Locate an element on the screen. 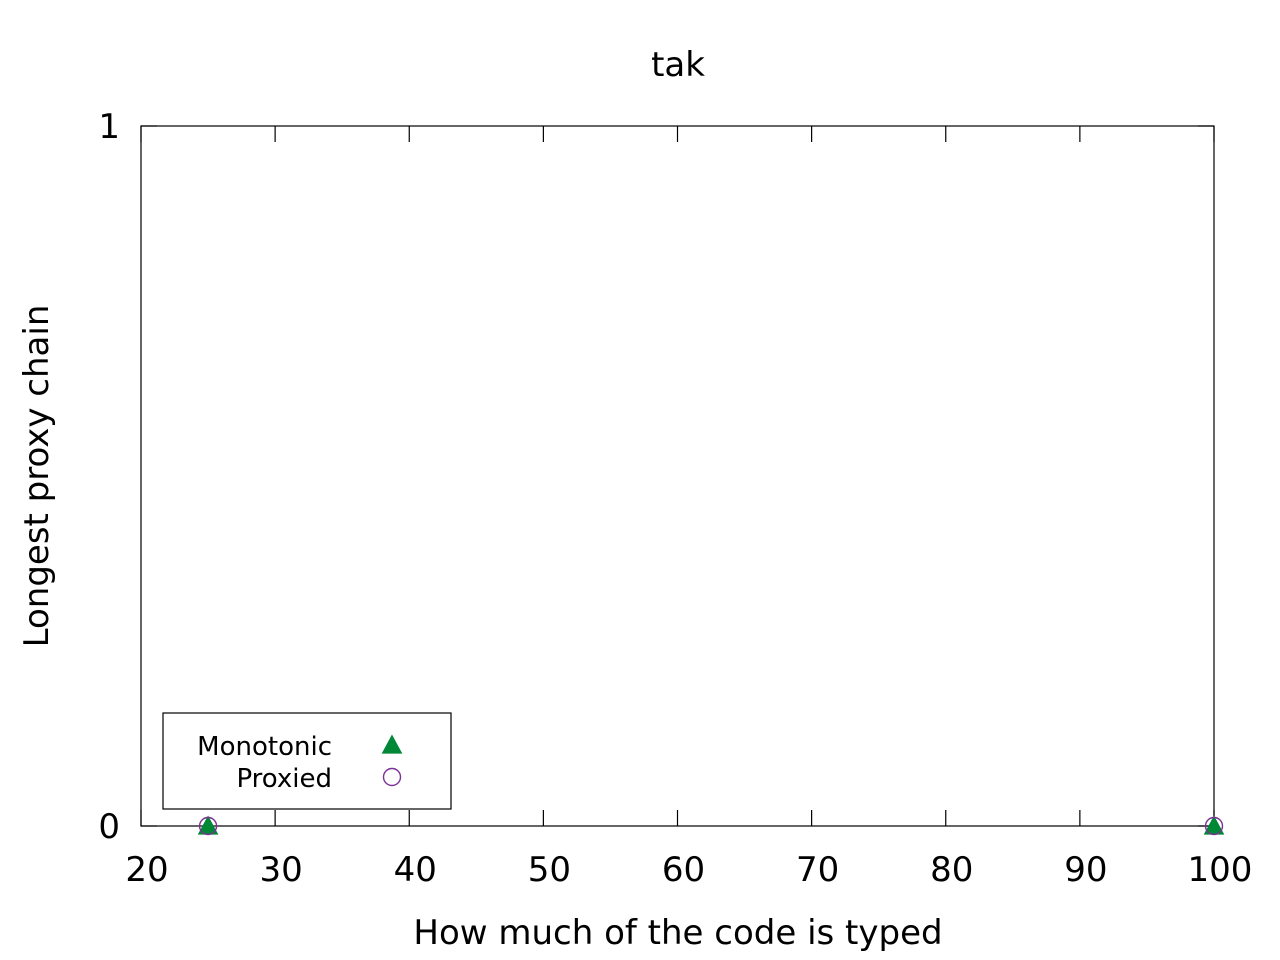 This screenshot has width=1280, height=960. chart-title: tak is located at coordinates (678, 65).